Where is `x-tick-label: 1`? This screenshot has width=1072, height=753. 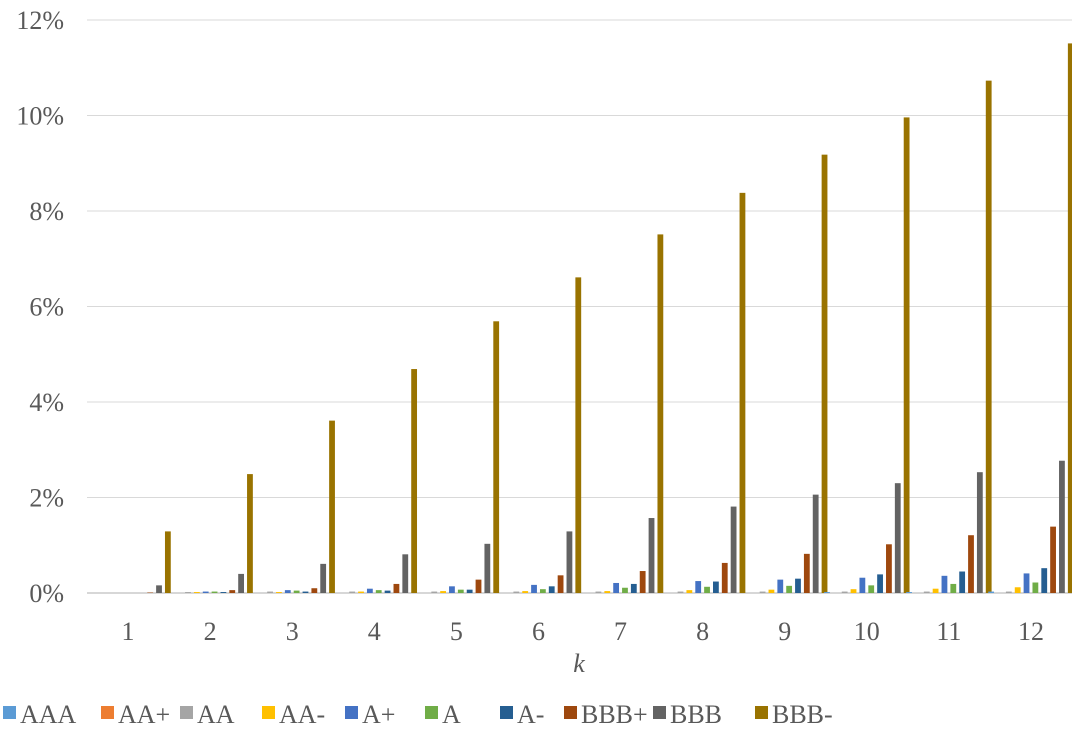 x-tick-label: 1 is located at coordinates (128, 631).